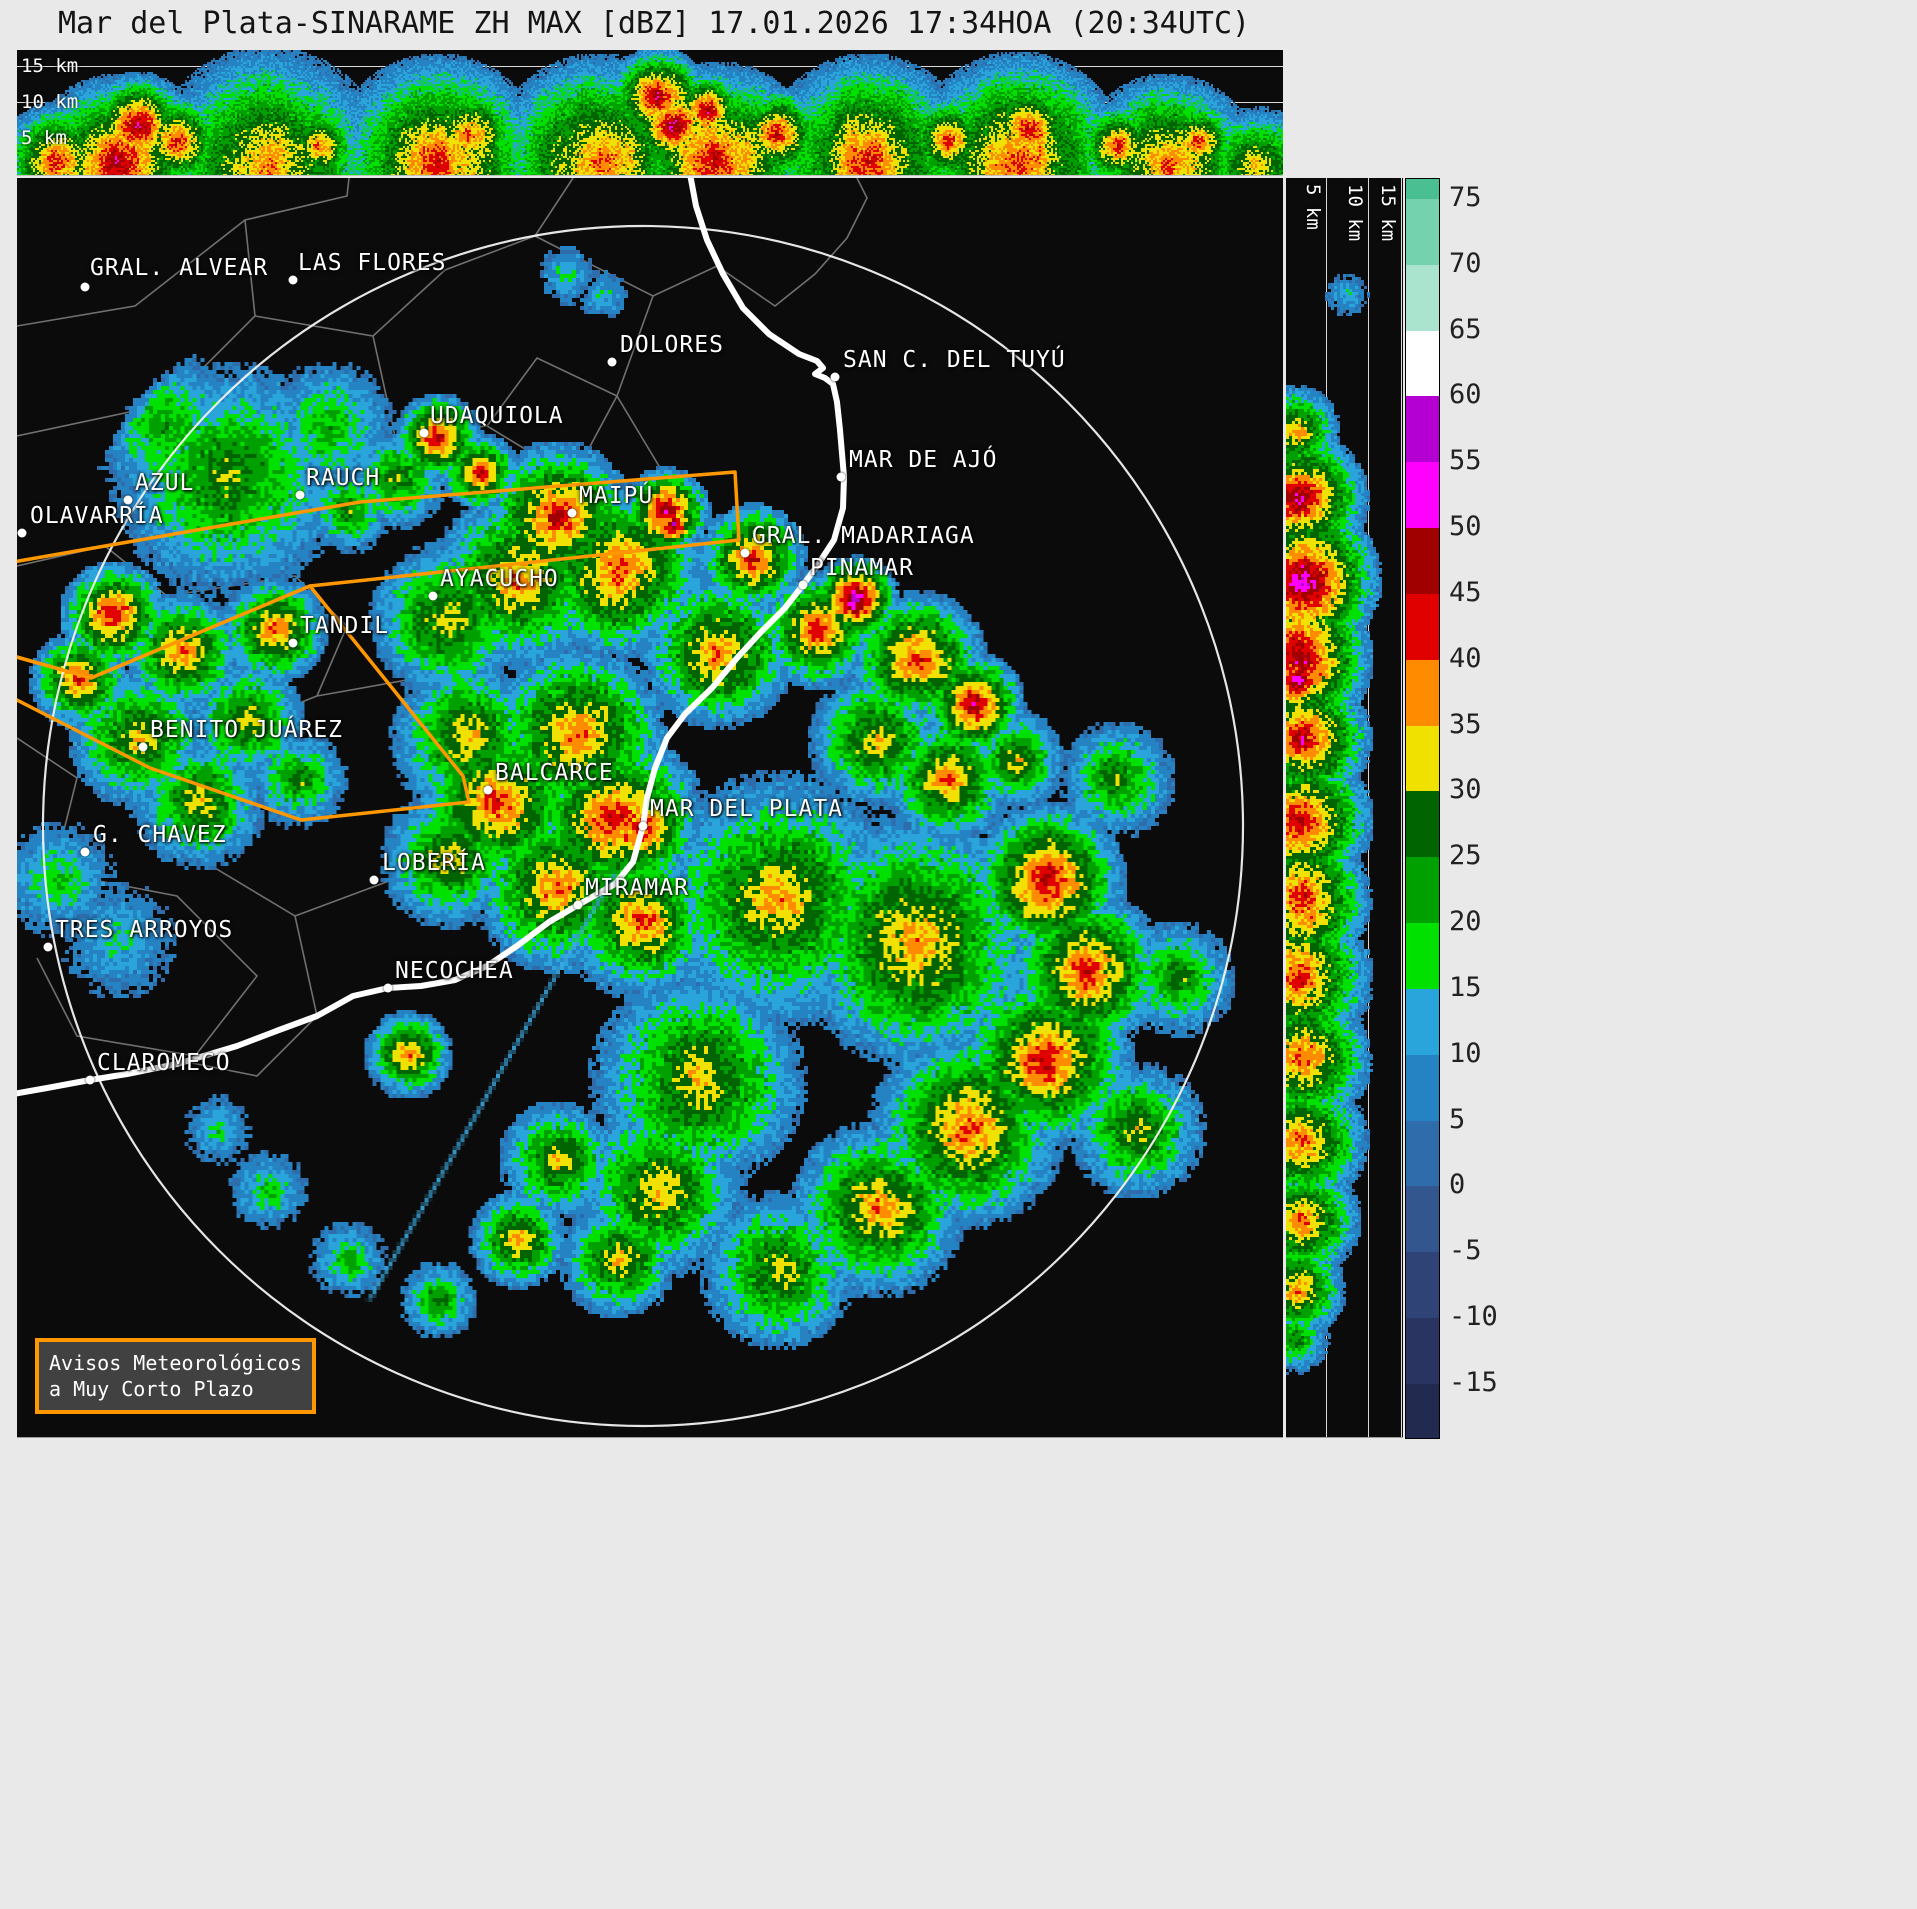  I want to click on colorbar-tick-label: -5, so click(1465, 1251).